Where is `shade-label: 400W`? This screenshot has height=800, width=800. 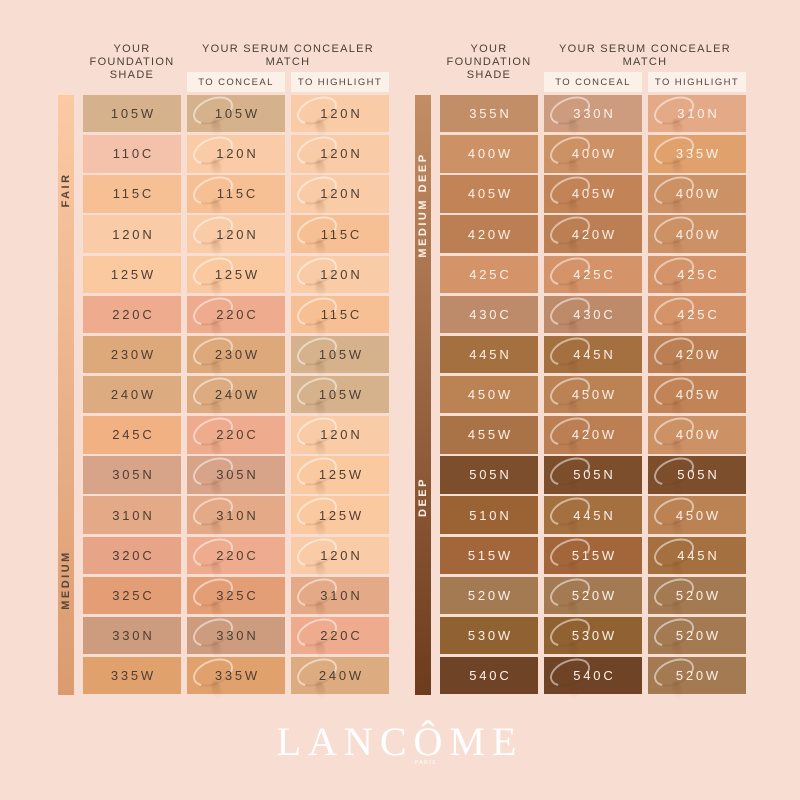
shade-label: 400W is located at coordinates (698, 234).